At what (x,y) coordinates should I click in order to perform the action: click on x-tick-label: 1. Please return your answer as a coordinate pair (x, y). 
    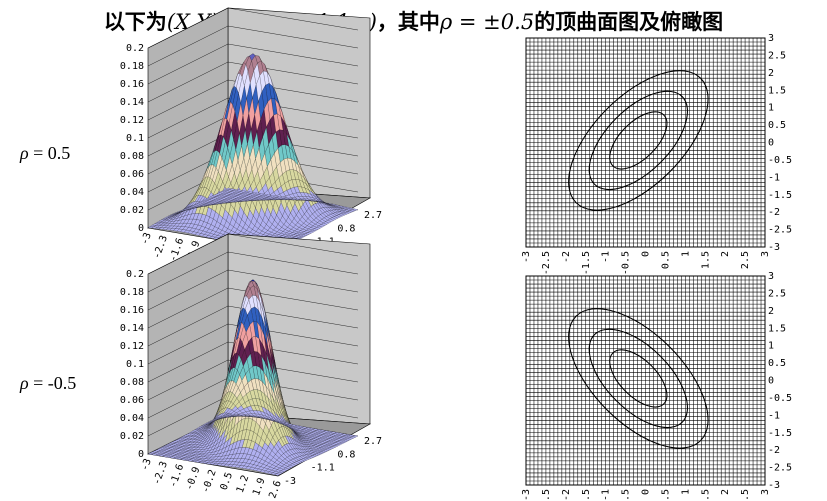
    Looking at the image, I should click on (685, 254).